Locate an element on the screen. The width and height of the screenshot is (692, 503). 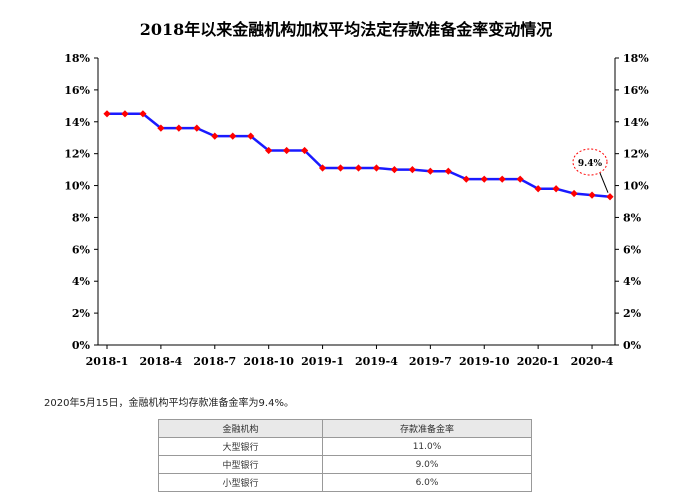
x-tick-label: 2018-7 is located at coordinates (214, 361).